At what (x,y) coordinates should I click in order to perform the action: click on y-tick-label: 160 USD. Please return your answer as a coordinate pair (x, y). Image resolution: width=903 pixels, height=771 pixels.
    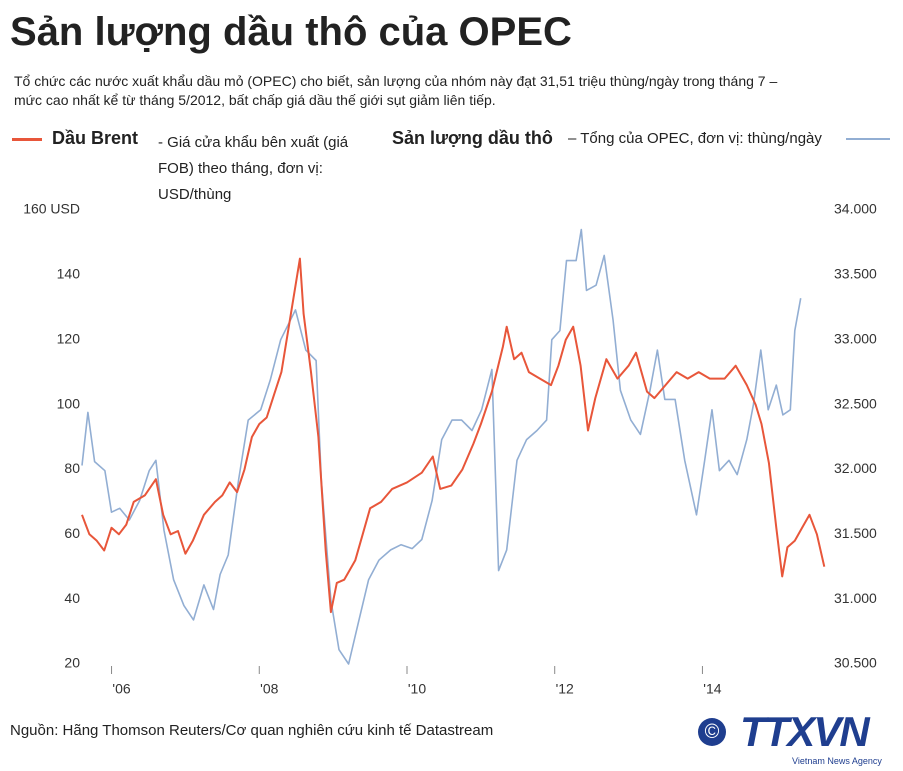
    Looking at the image, I should click on (51, 209).